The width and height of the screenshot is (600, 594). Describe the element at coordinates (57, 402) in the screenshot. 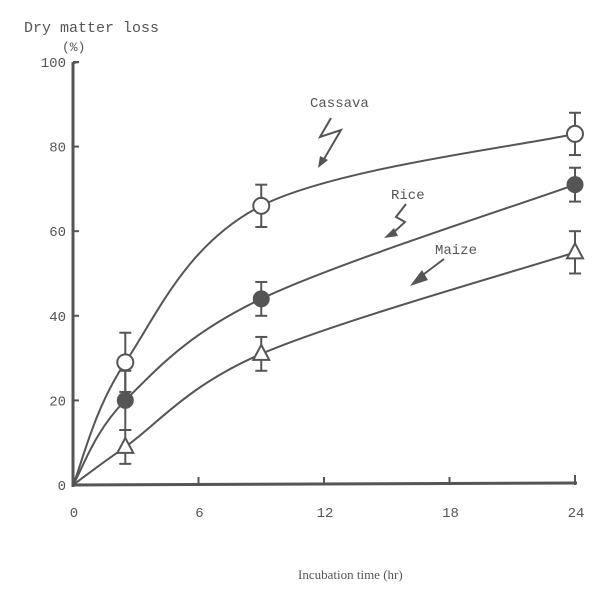

I see `y-tick-label: 20` at that location.